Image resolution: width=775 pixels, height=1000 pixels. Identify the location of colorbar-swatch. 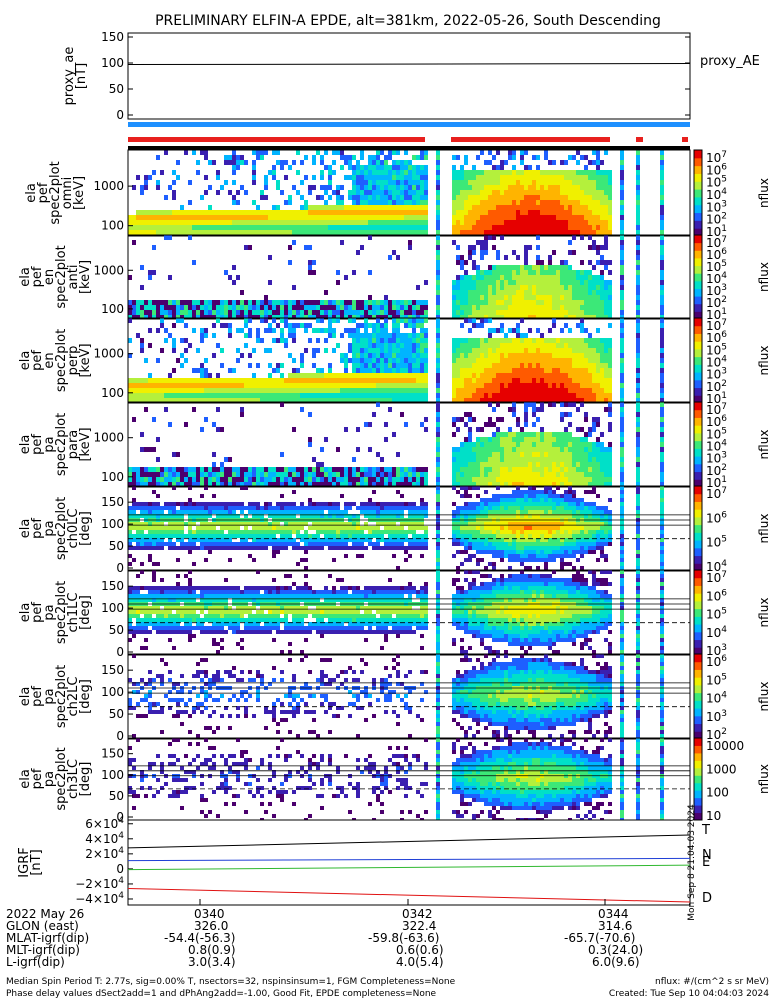
(698, 399).